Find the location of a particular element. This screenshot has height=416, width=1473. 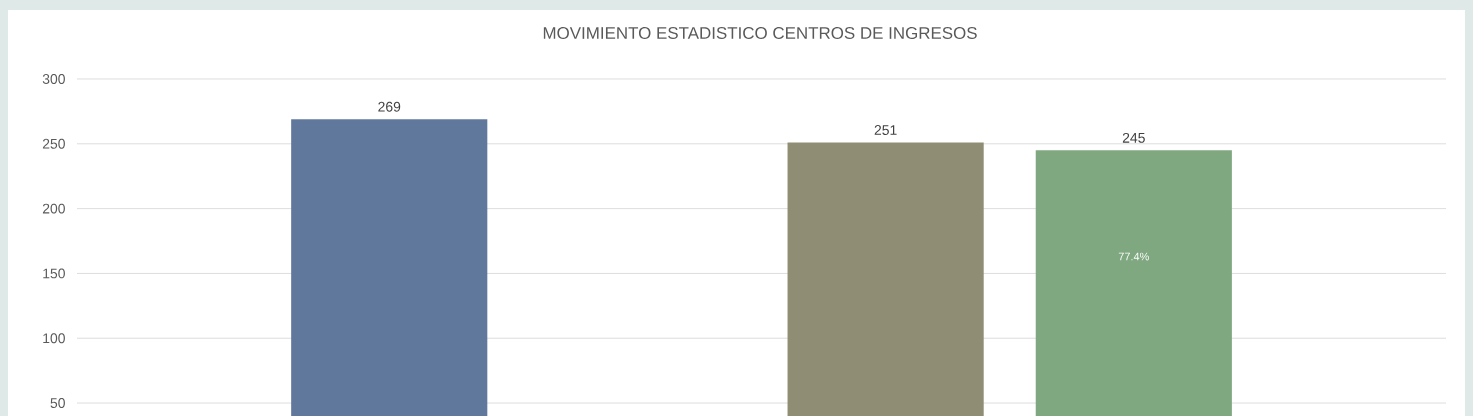

y-tick-label: 150 is located at coordinates (54, 273).